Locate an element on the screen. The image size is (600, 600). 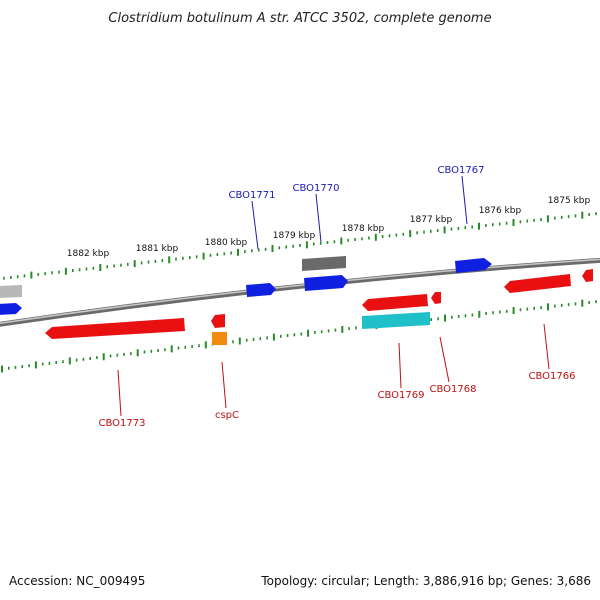
kbp-label-1877: 1877 kbp is located at coordinates (431, 220).